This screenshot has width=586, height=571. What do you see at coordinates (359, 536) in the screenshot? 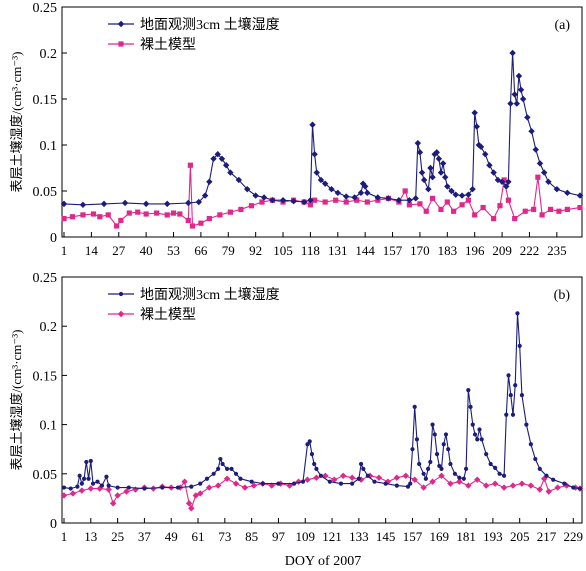
I see `x-tick-label: 133` at bounding box center [359, 536].